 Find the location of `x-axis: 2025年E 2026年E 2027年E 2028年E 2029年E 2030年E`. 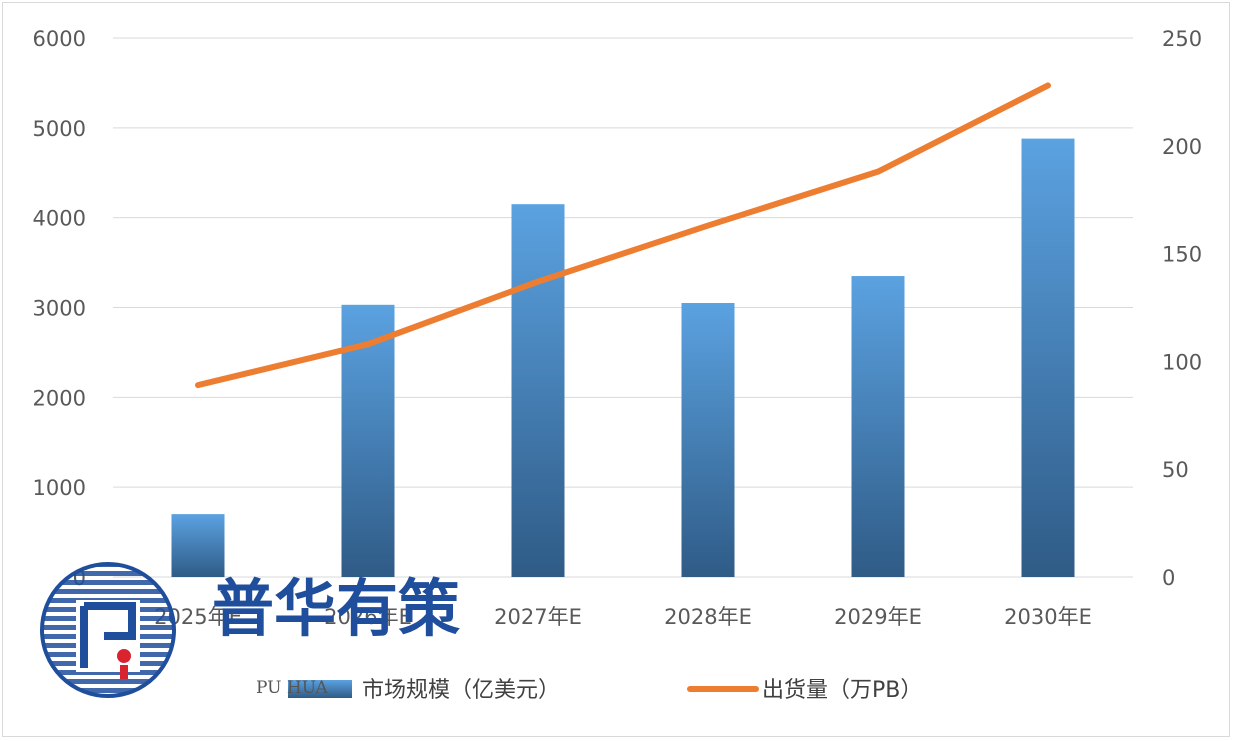

x-axis: 2025年E 2026年E 2027年E 2028年E 2029年E 2030年E is located at coordinates (623, 617).